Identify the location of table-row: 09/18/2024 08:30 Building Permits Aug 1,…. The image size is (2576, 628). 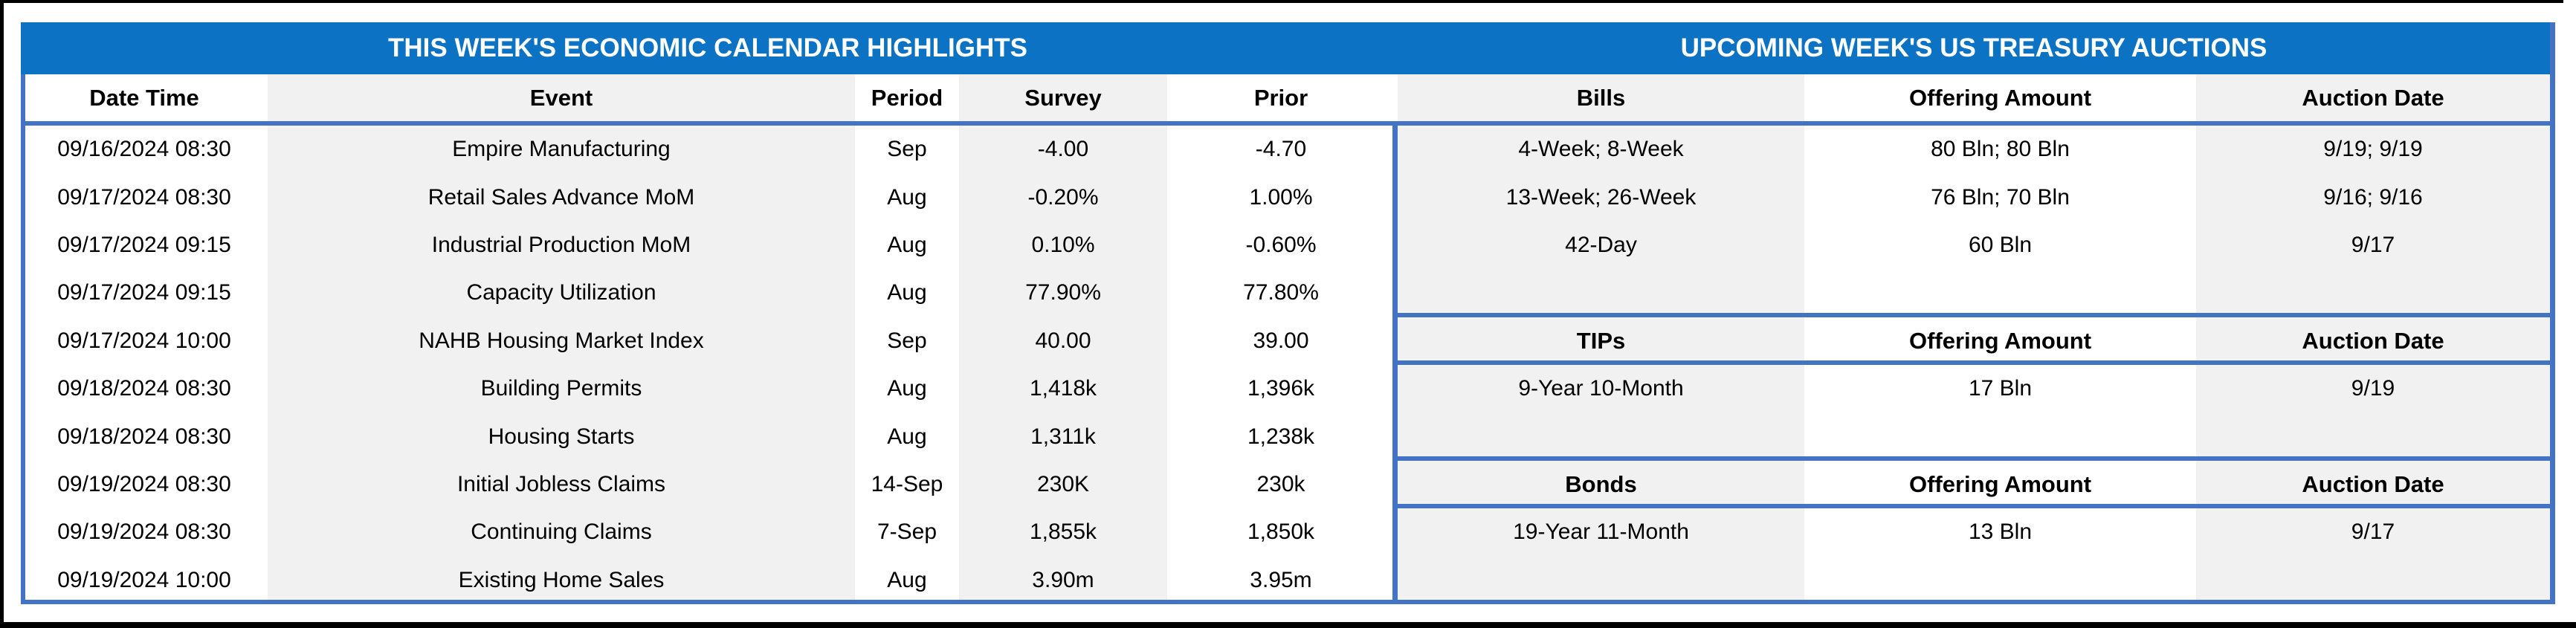
(1285, 388).